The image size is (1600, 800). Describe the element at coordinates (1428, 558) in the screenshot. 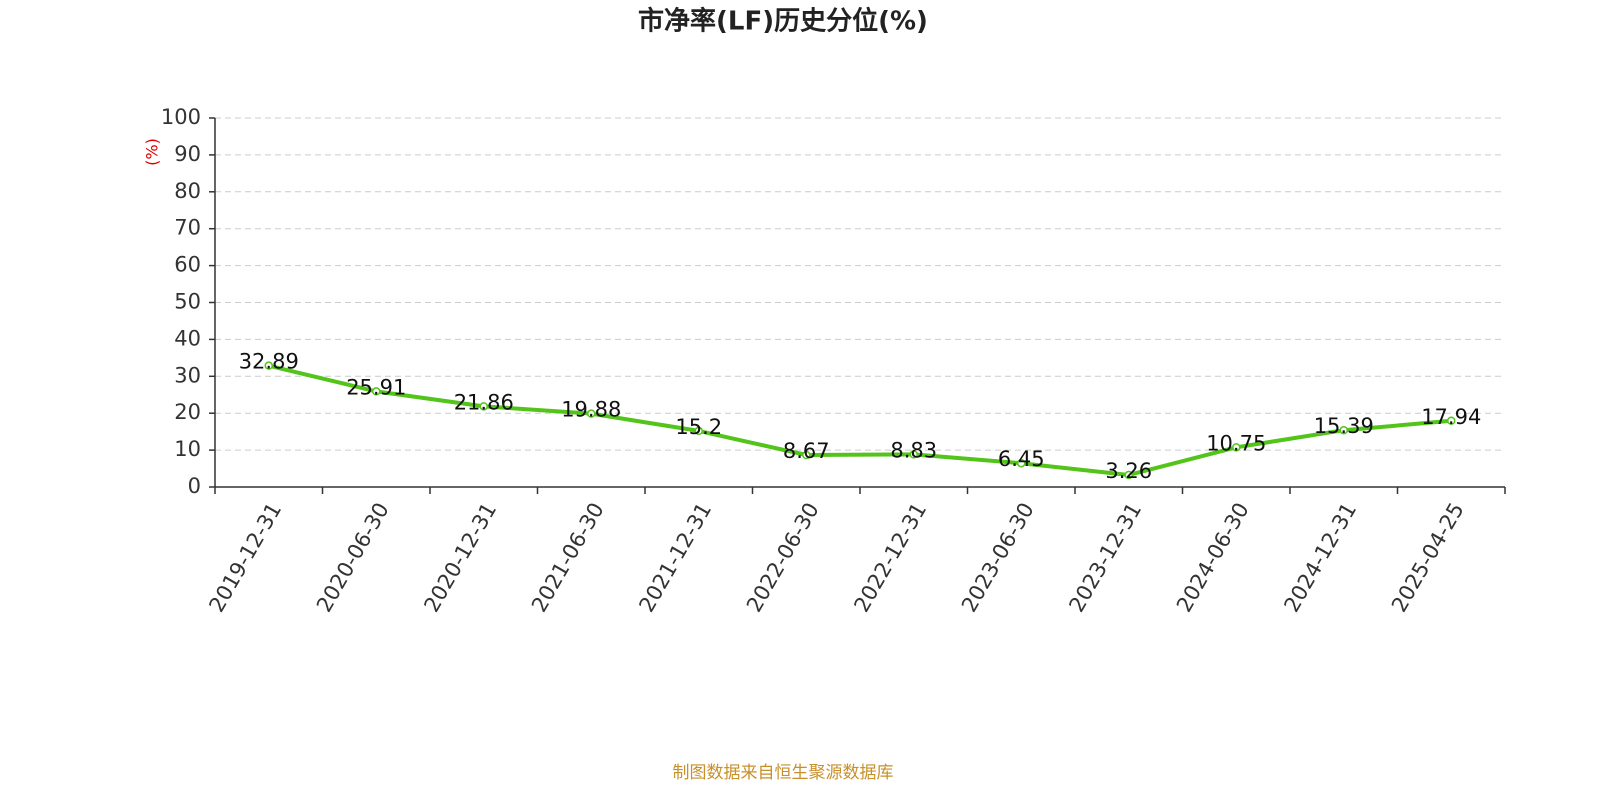

I see `x-tick-label: 2025-04-25` at that location.